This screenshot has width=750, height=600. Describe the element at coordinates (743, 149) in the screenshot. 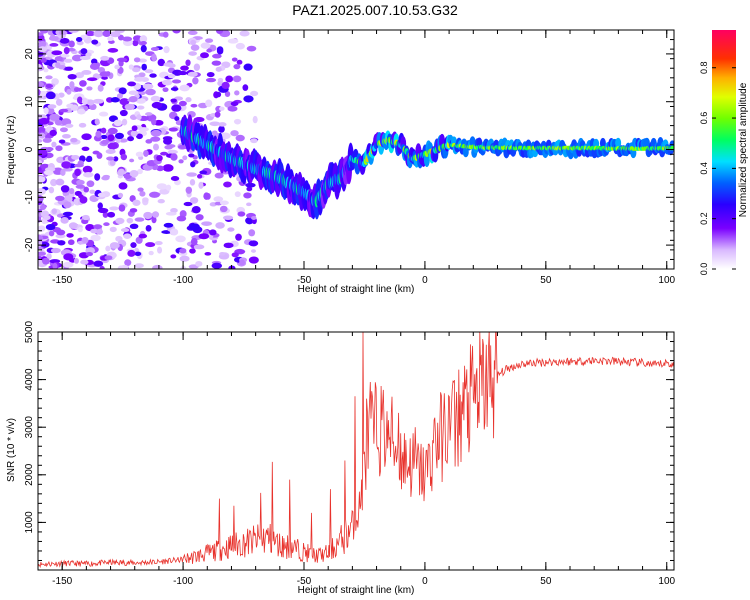

I see `colorbar-label: Normalized spectral amplitude` at that location.